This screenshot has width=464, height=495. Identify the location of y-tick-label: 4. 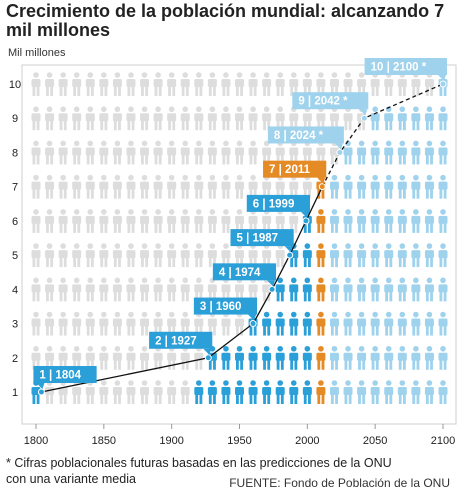
(15, 290).